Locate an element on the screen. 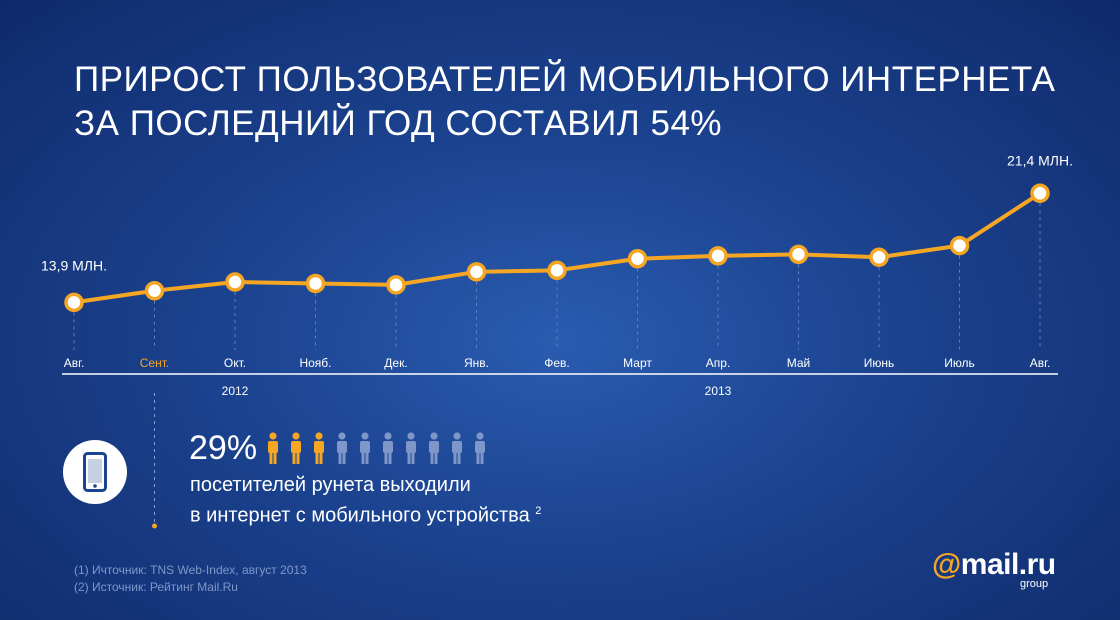  x-tick-label: Июнь is located at coordinates (879, 363).